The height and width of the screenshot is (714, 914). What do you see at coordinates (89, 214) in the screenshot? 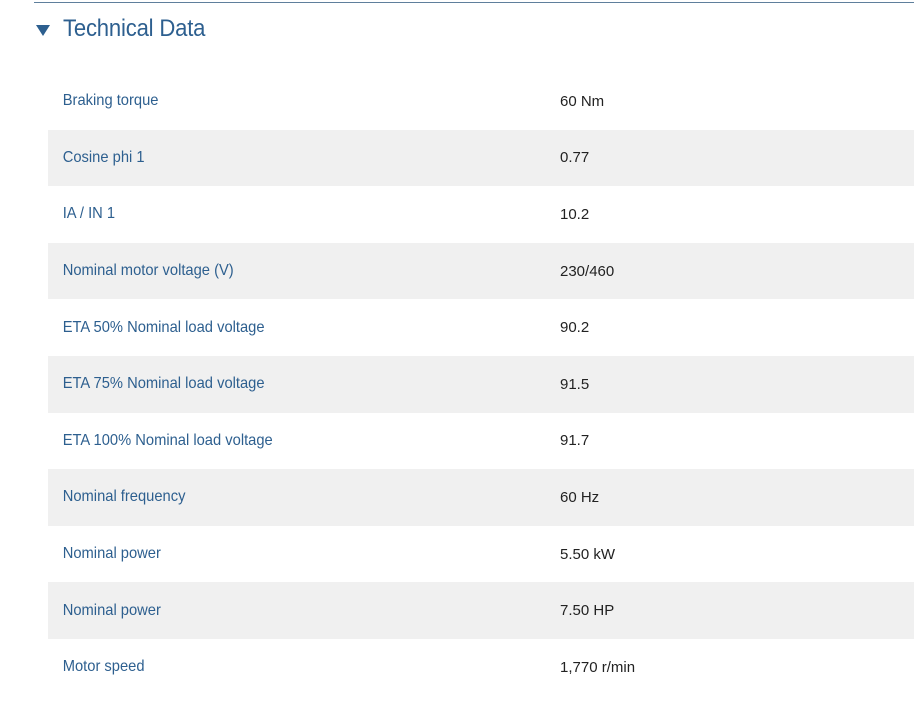
I see `row-label: IA / IN 1` at bounding box center [89, 214].